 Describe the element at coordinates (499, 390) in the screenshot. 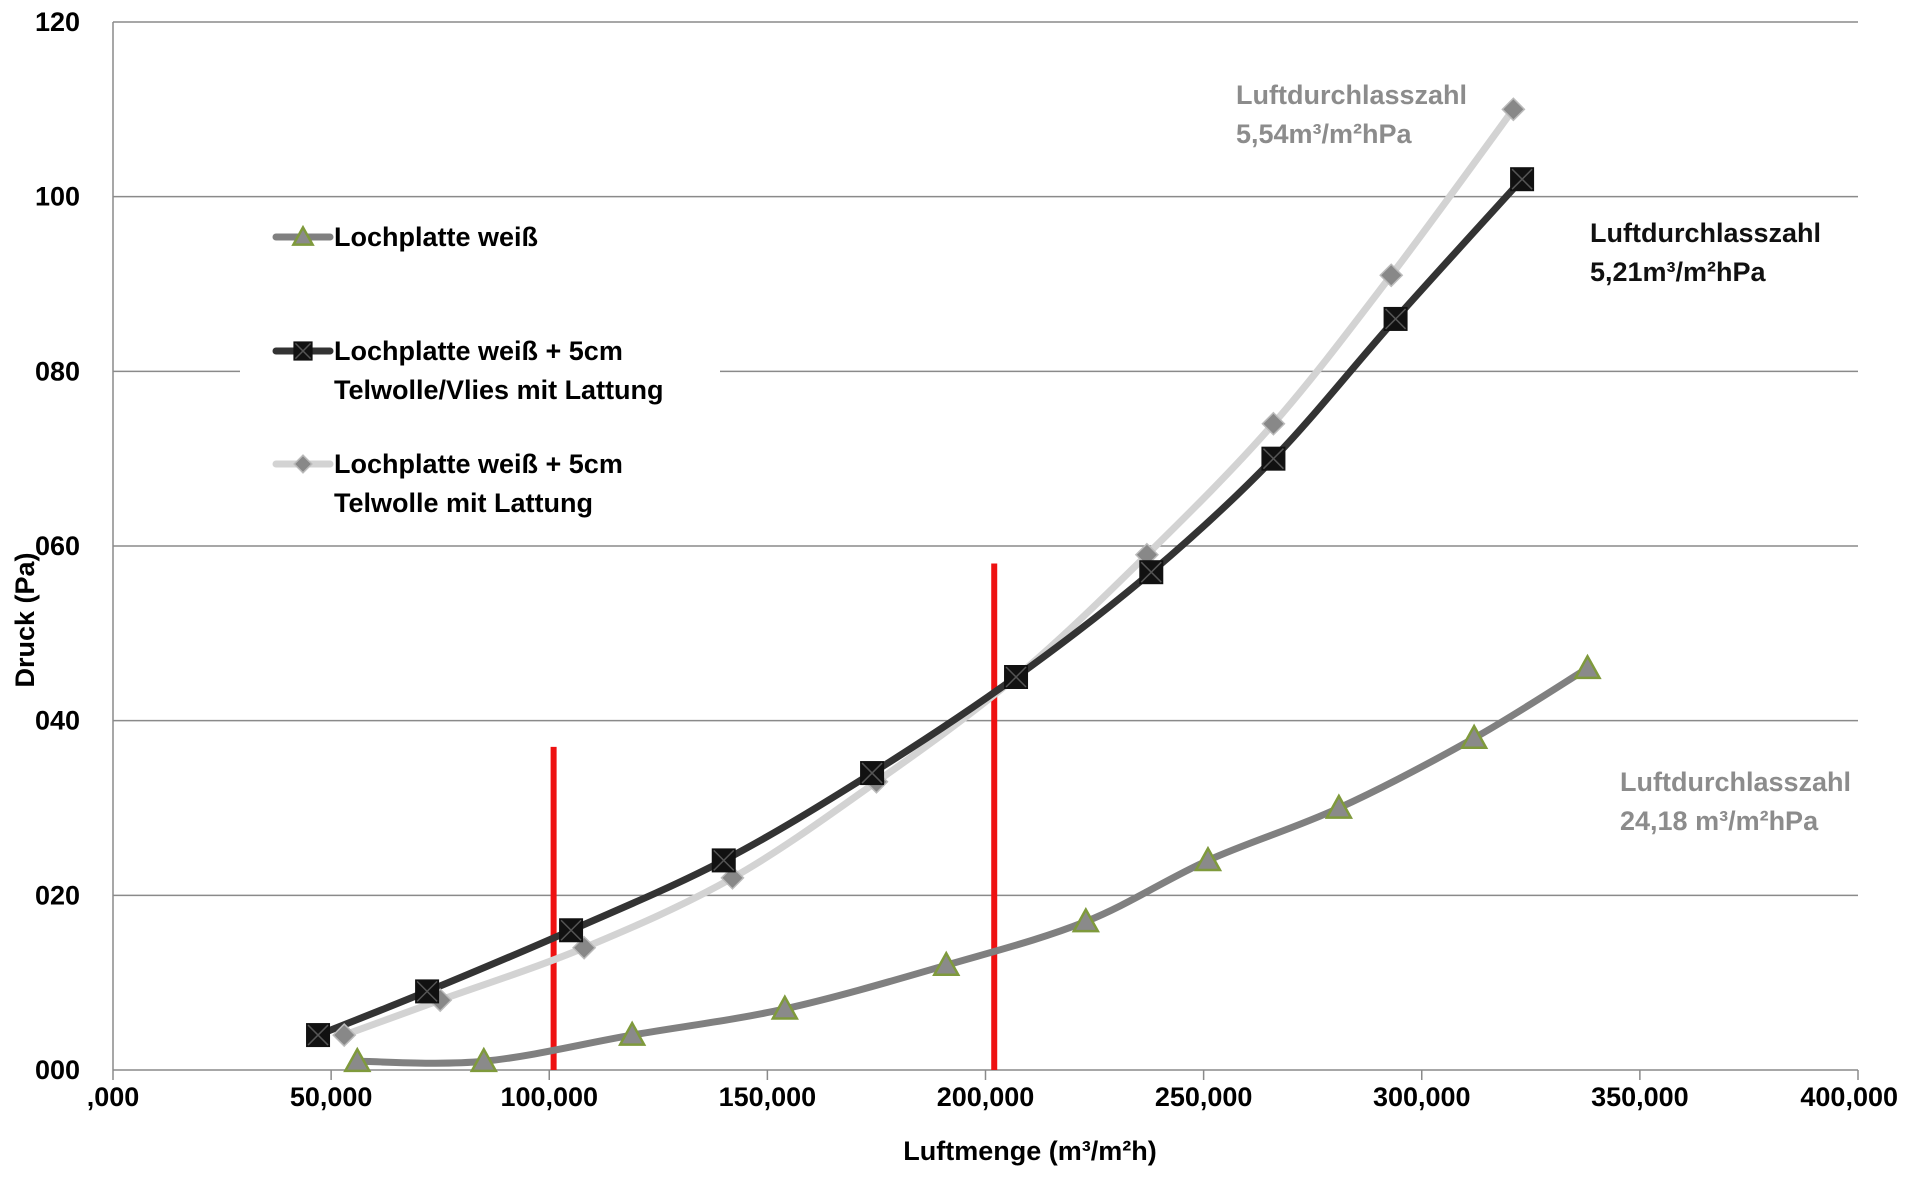

I see `legend-label: Telwolle/Vlies mit Lattung` at that location.